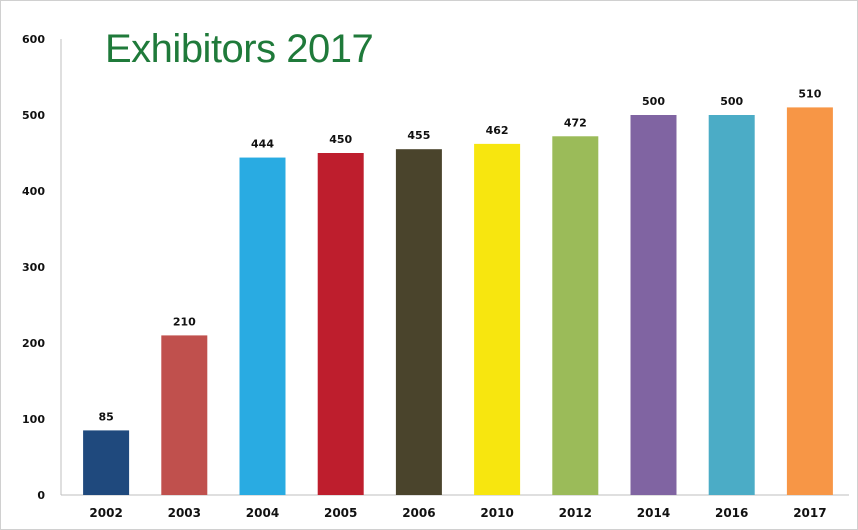 This screenshot has width=858, height=530. Describe the element at coordinates (184, 513) in the screenshot. I see `x-tick-label: 2003` at that location.